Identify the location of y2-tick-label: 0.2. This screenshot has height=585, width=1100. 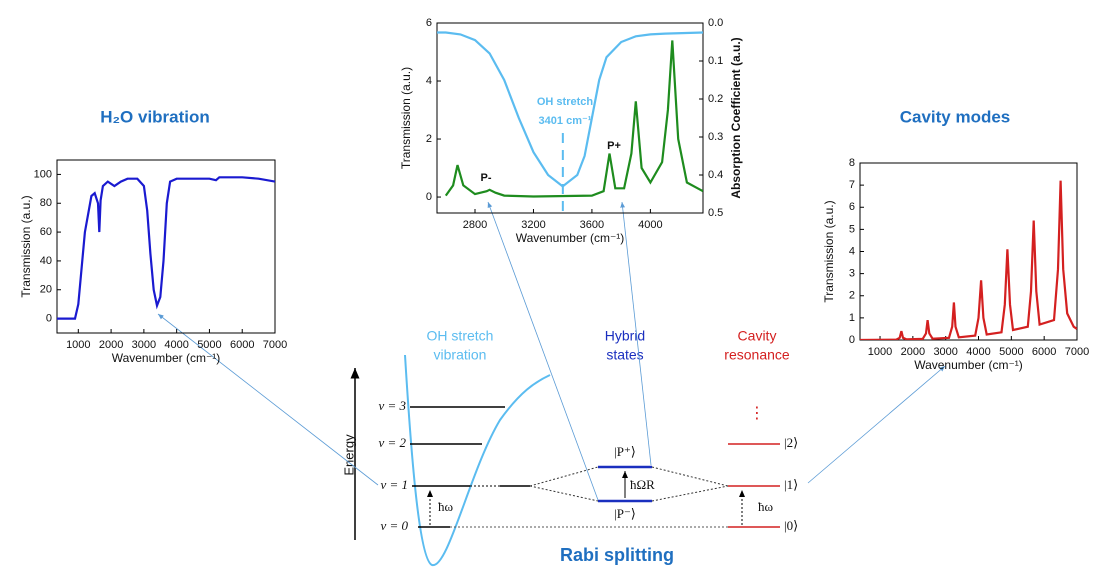
(715, 99).